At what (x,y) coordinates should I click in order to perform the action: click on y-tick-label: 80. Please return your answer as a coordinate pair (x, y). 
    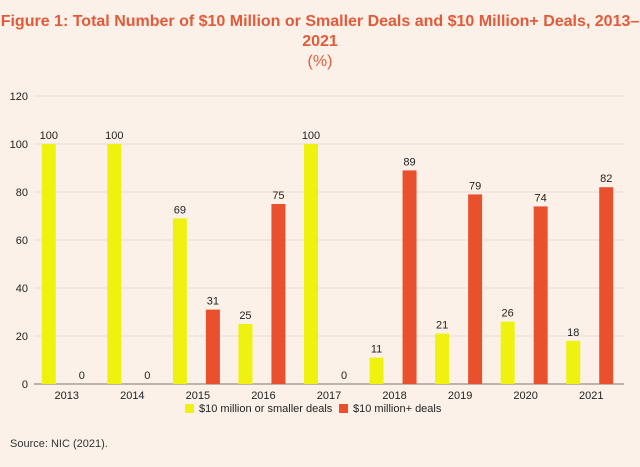
    Looking at the image, I should click on (22, 193).